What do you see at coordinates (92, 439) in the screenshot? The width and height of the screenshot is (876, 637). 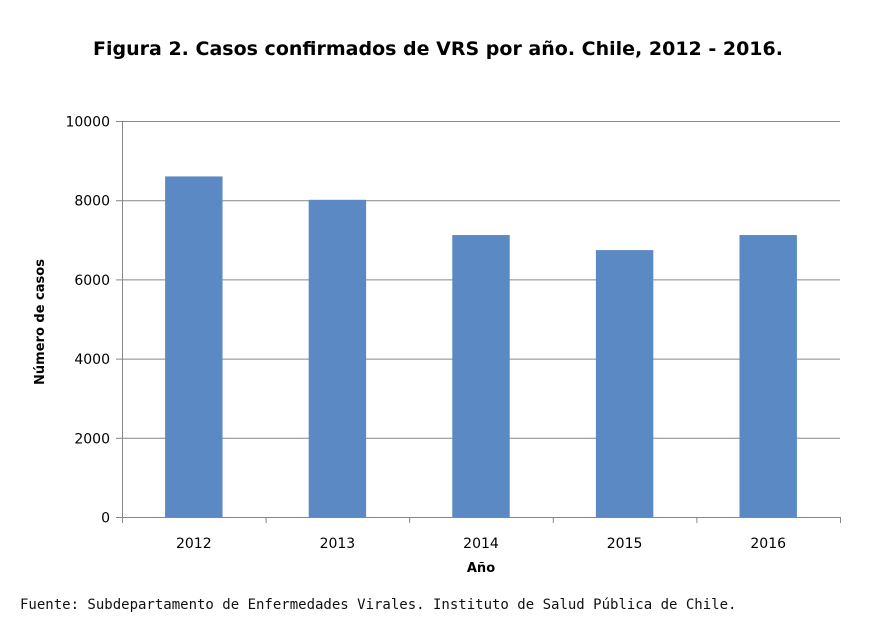 I see `y-tick-label: 2000` at bounding box center [92, 439].